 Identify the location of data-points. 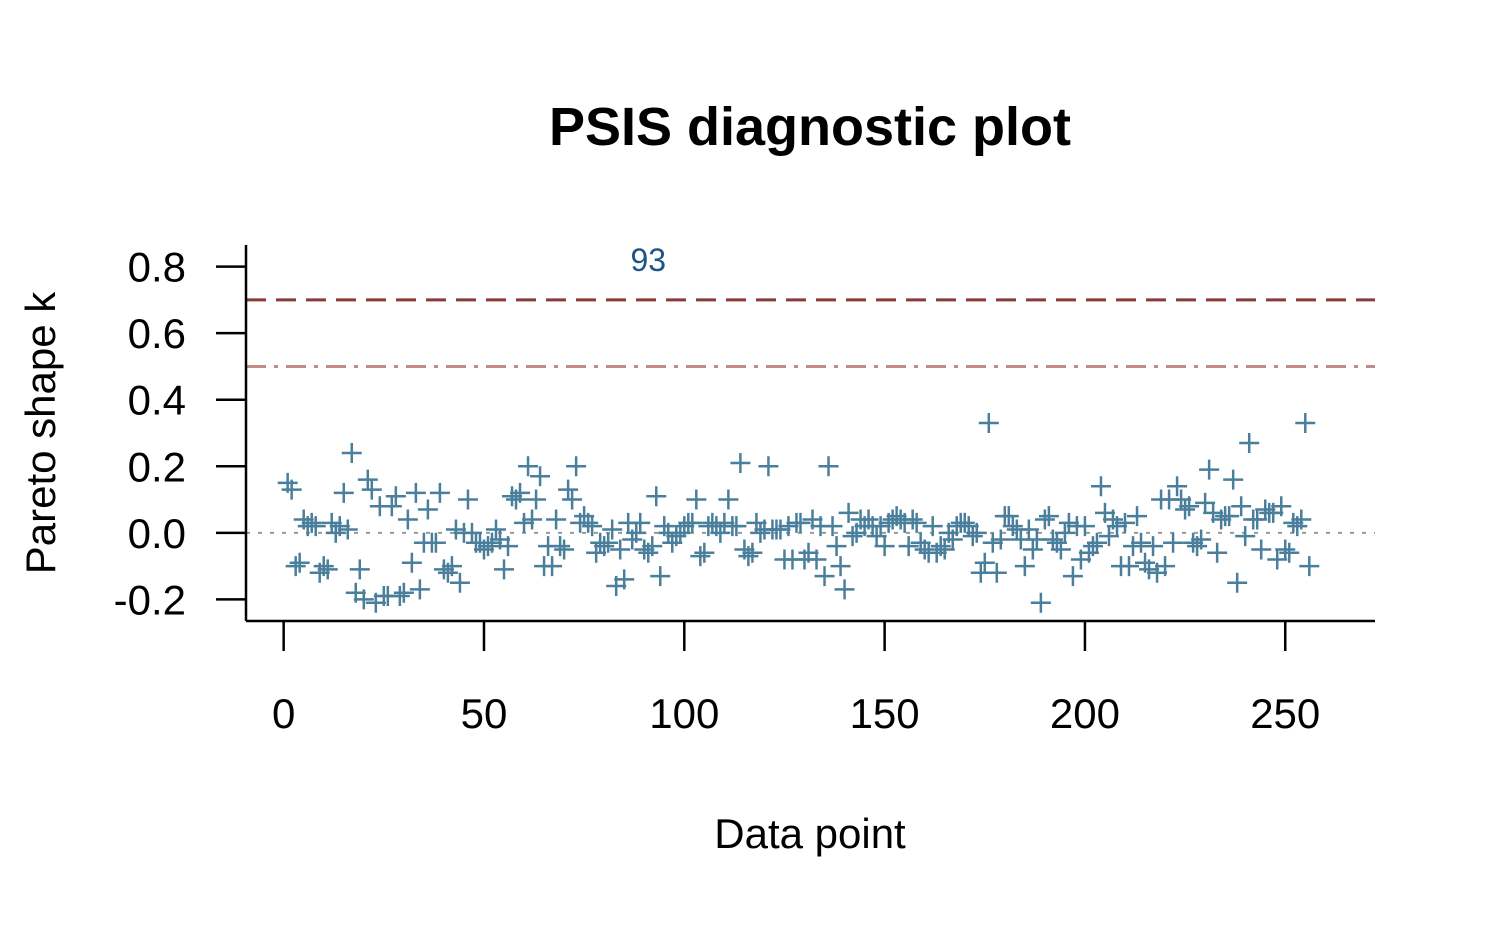
(799, 513).